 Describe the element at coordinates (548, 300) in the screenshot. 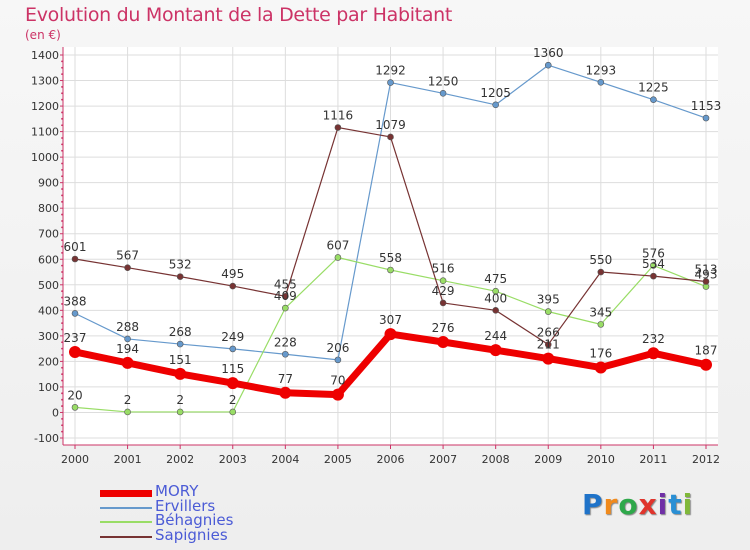

I see `data-label: 395` at that location.